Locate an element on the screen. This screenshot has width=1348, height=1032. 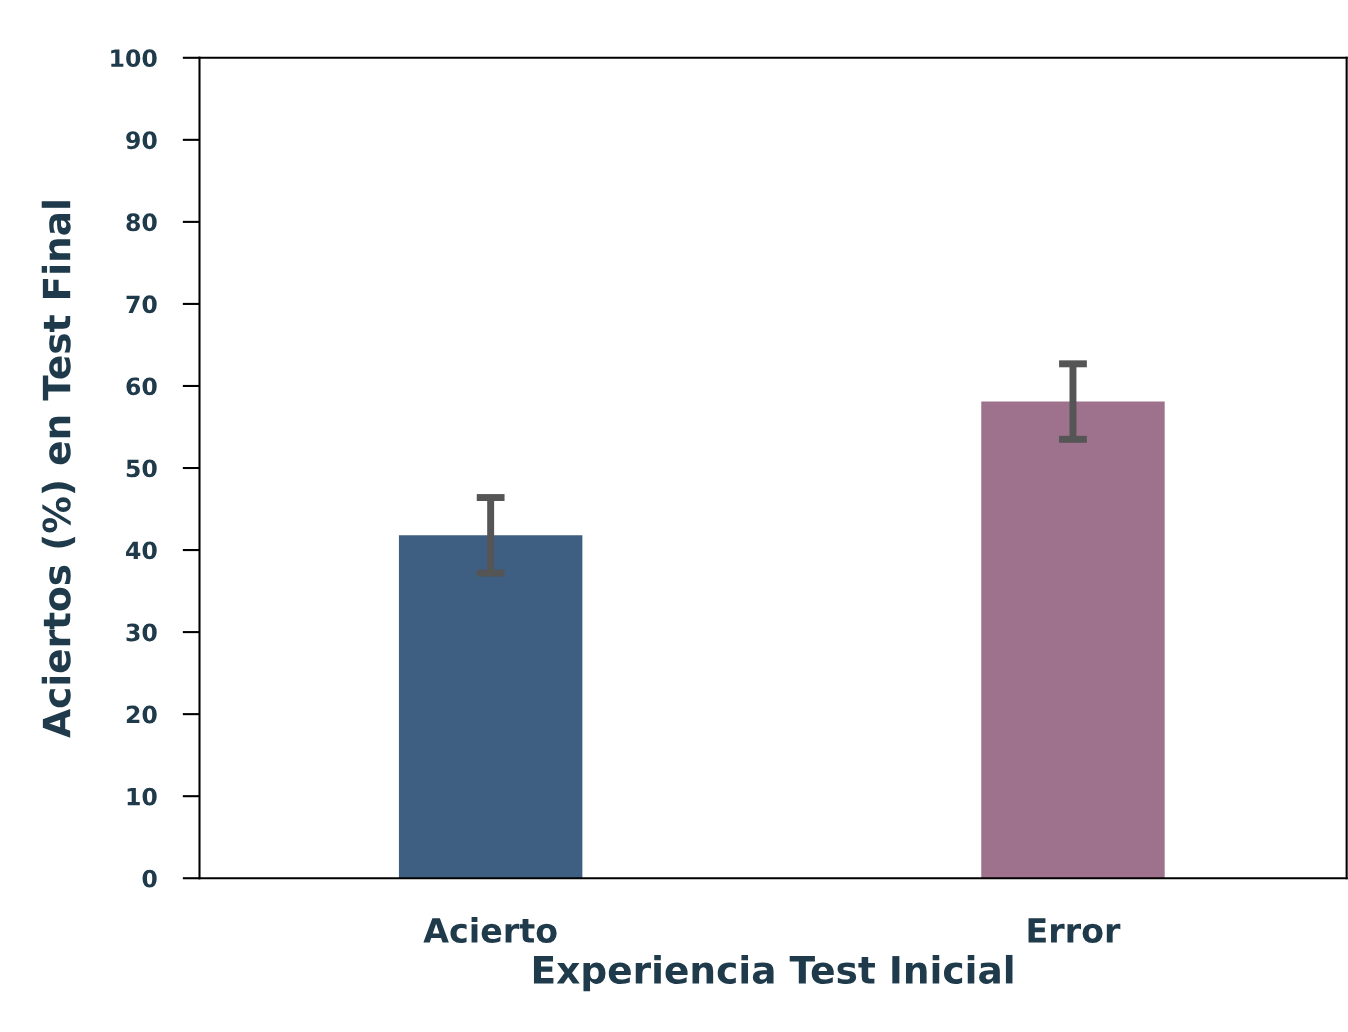
y-tick-label: 90 is located at coordinates (141, 140).